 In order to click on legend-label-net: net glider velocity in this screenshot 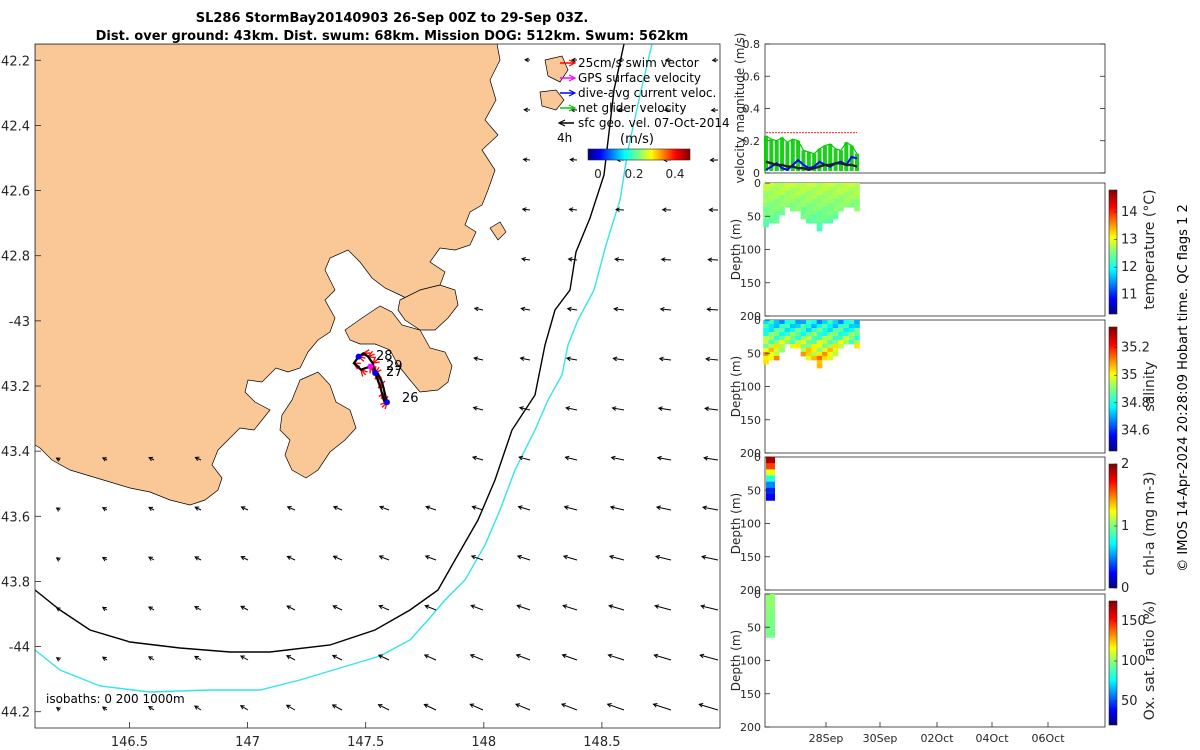, I will do `click(632, 108)`.